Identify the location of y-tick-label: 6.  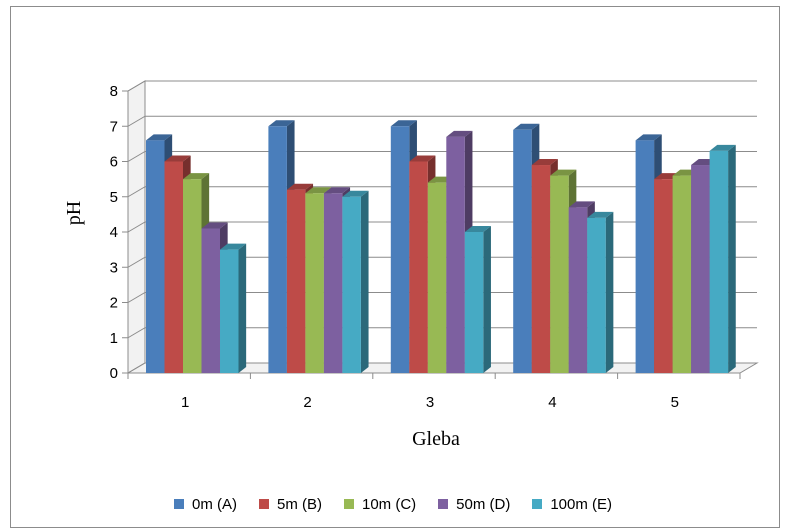
(114, 162).